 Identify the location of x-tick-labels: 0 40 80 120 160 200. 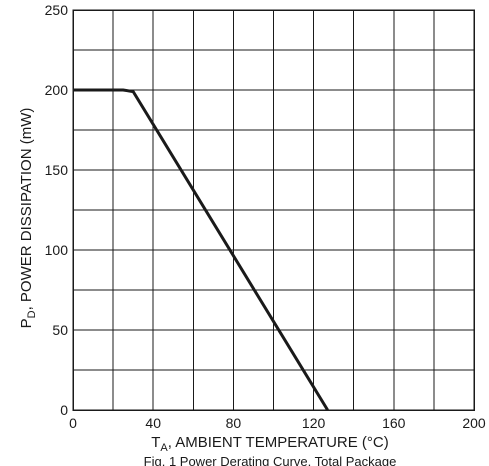
(277, 423).